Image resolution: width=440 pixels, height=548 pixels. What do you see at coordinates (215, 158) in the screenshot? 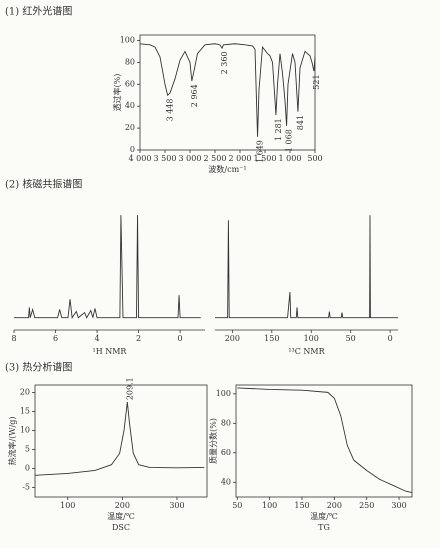
I see `x-tick-label: 2 500` at bounding box center [215, 158].